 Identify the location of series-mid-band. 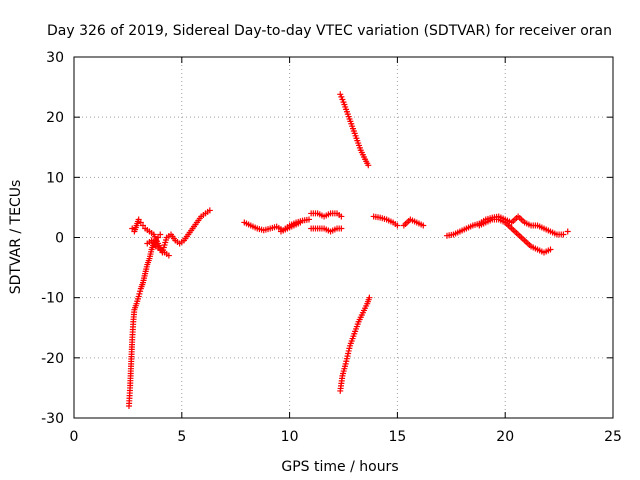
(277, 225).